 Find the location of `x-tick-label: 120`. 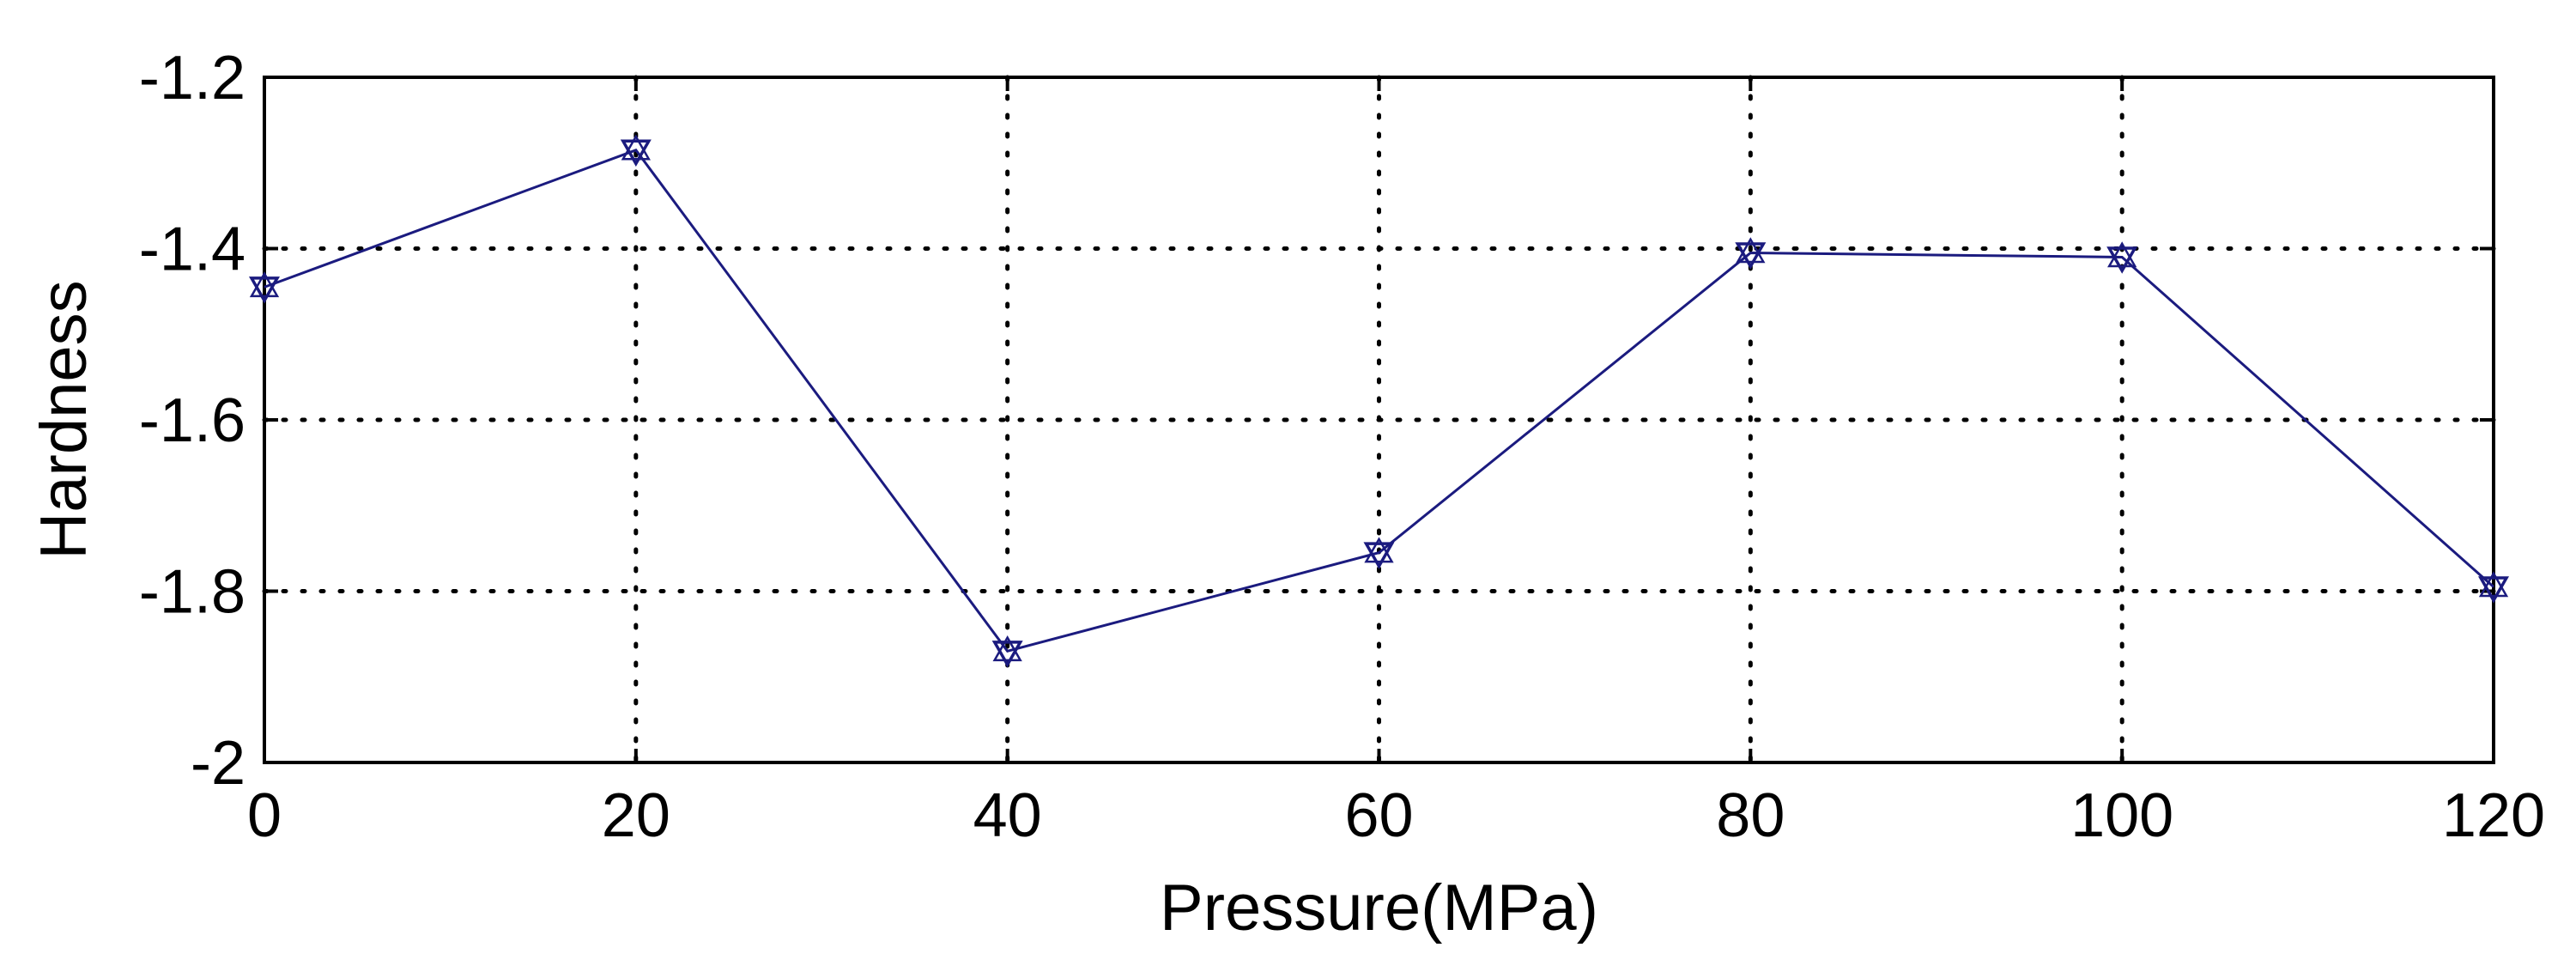

x-tick-label: 120 is located at coordinates (2493, 815).